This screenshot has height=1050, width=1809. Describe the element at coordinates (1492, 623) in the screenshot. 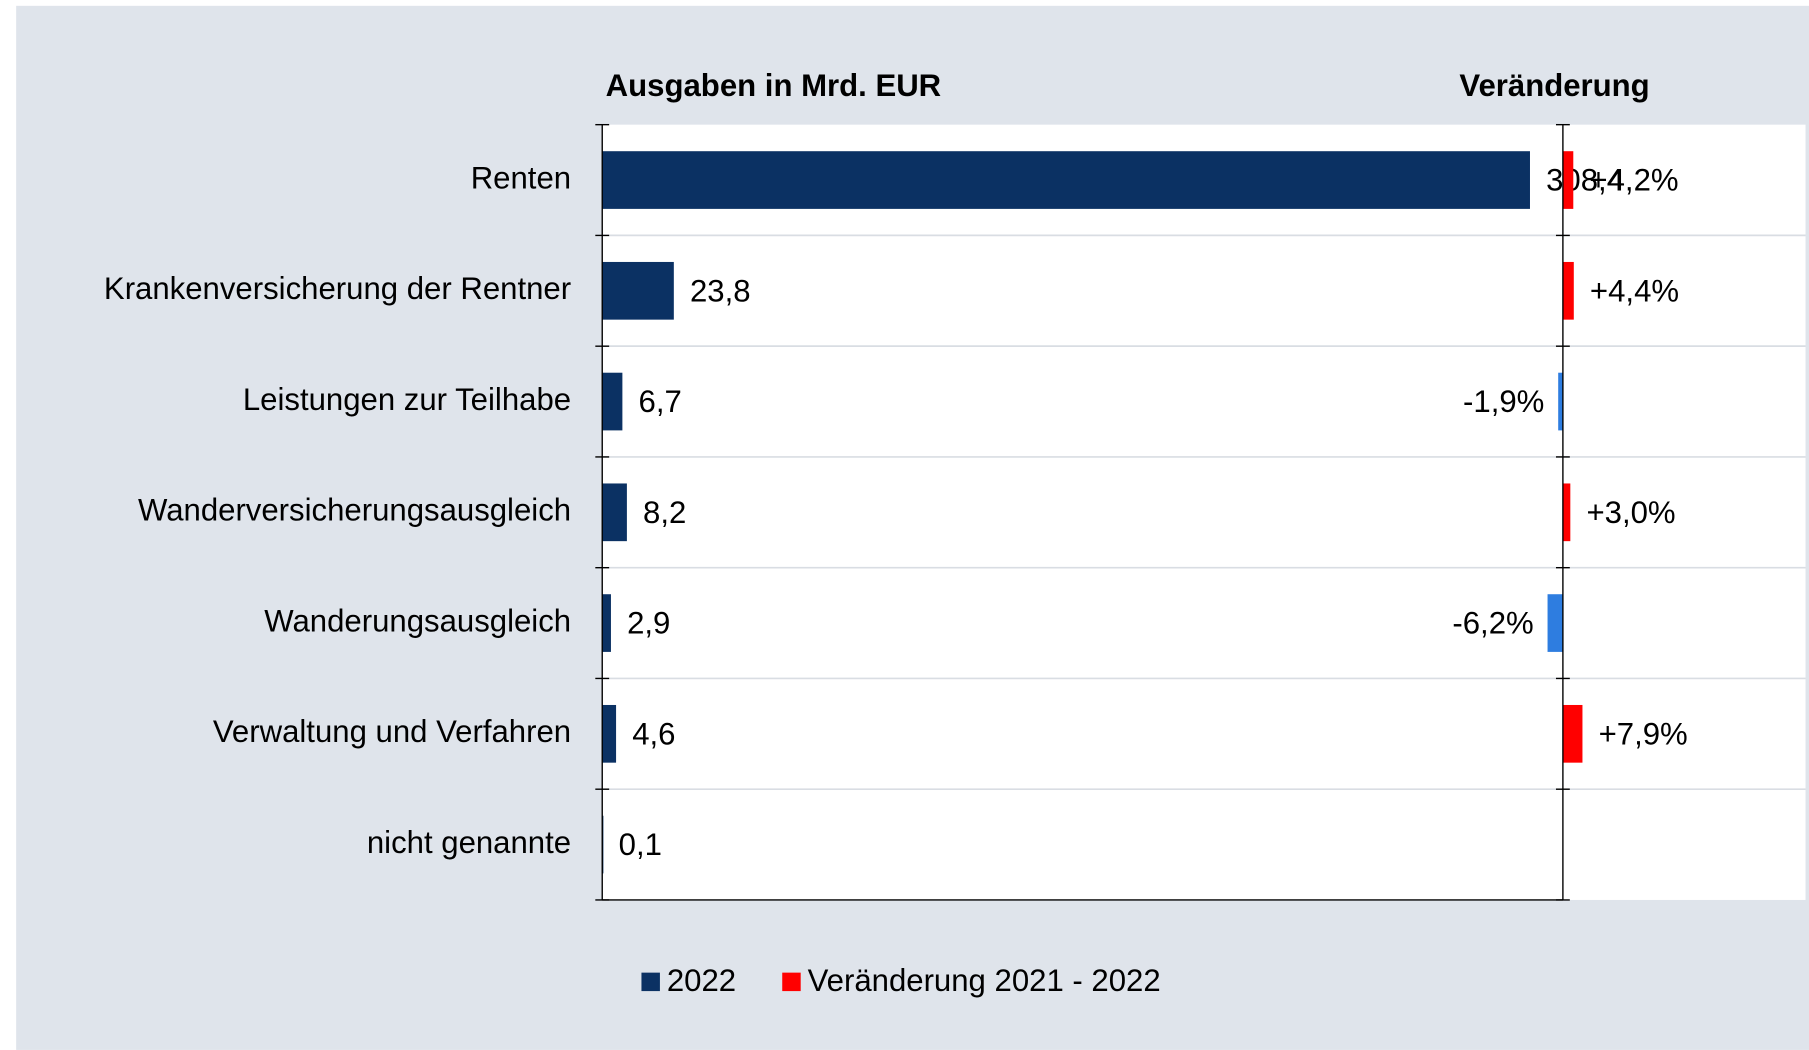

I see `data-label: -6,2%` at that location.